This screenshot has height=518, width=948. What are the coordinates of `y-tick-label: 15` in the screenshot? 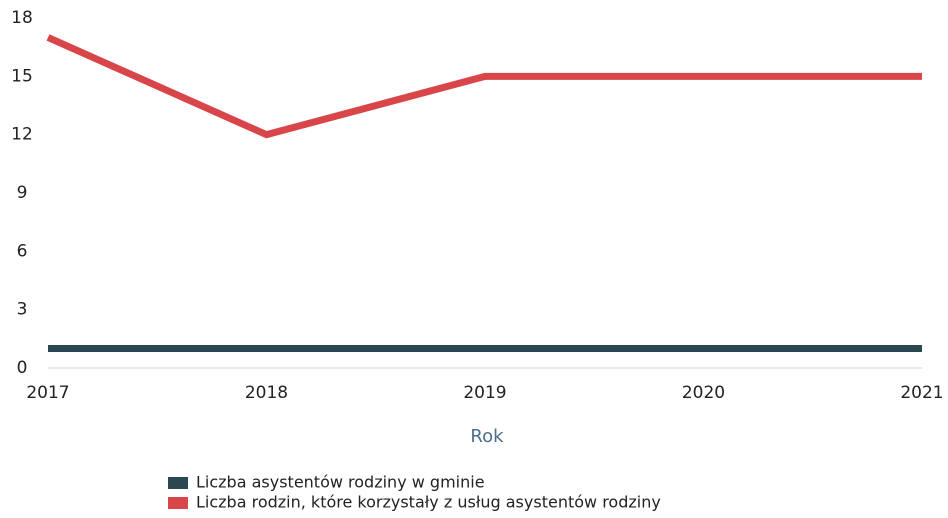 It's located at (22, 76).